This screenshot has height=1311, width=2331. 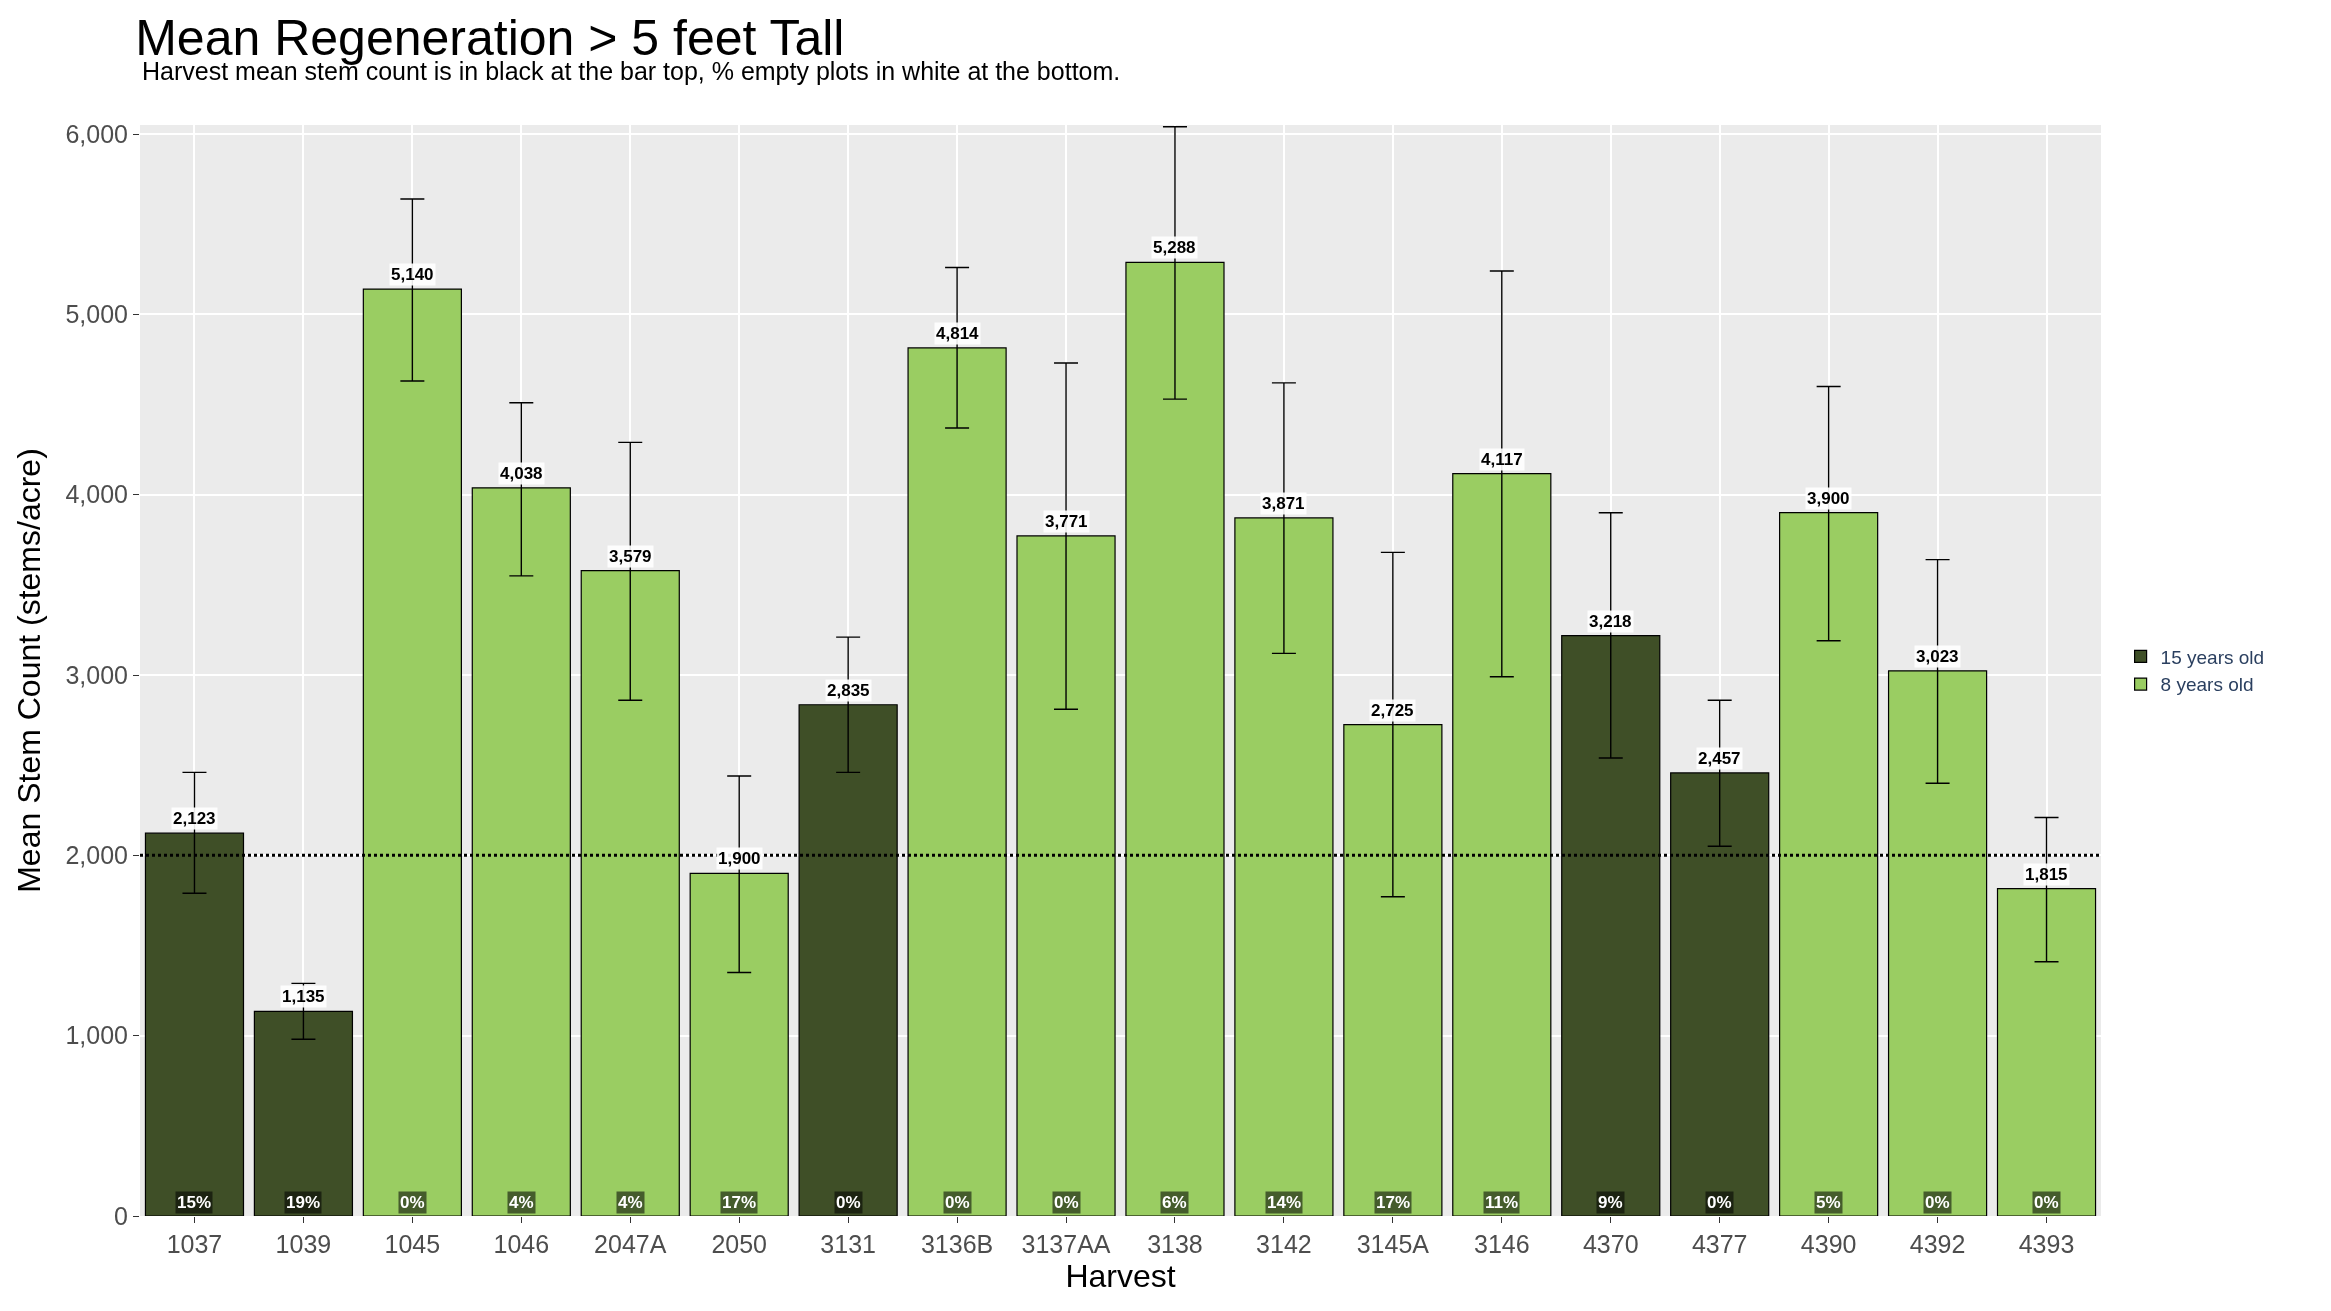 What do you see at coordinates (958, 333) in the screenshot?
I see `data-label: 4,814` at bounding box center [958, 333].